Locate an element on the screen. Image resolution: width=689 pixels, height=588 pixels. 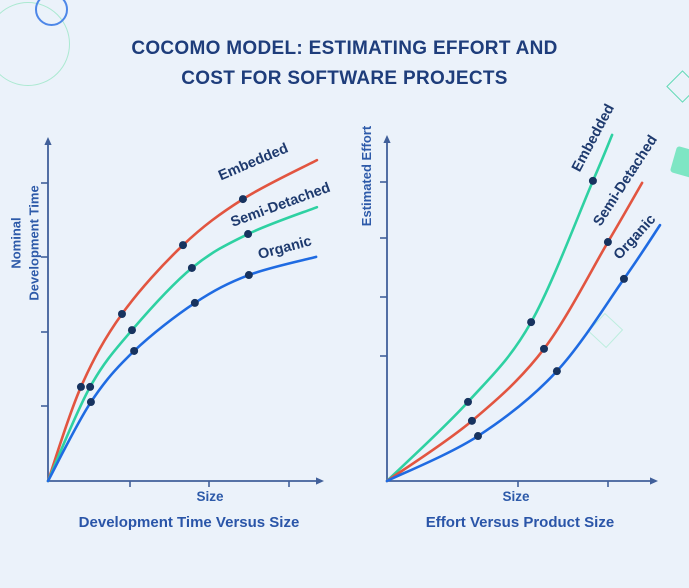
decor-blue-circle-icon is located at coordinates (51, 13).